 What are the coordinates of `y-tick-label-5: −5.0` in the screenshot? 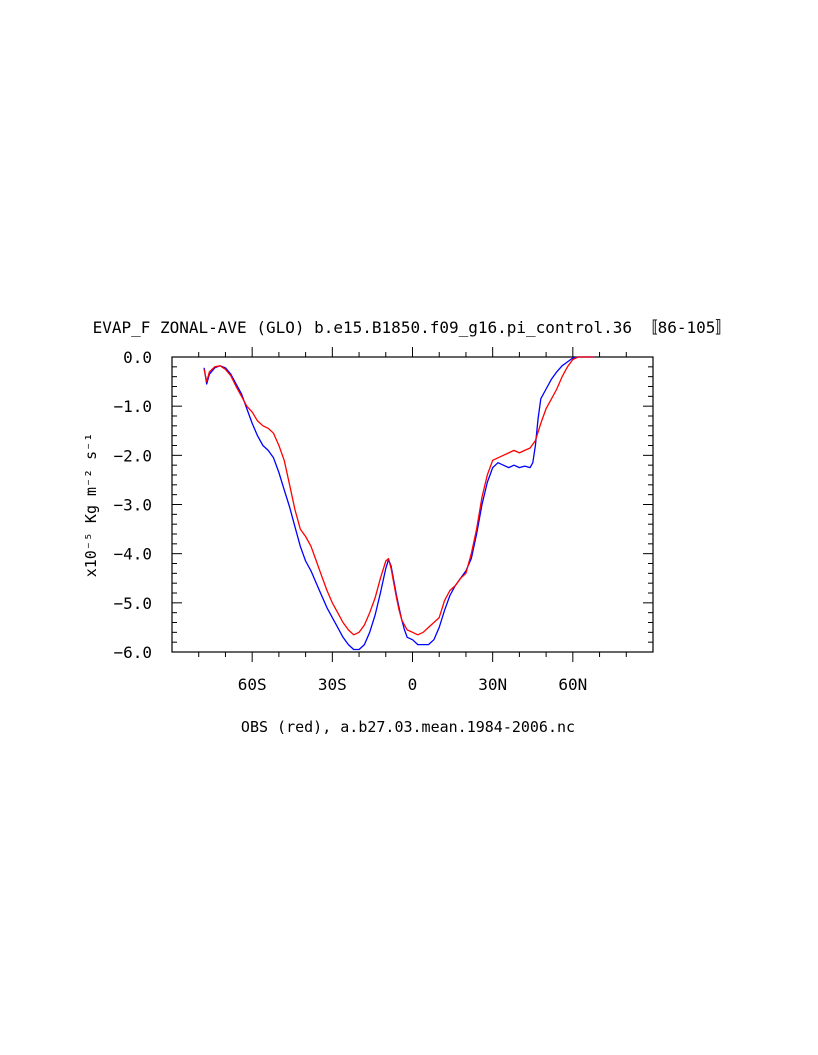 It's located at (132, 603).